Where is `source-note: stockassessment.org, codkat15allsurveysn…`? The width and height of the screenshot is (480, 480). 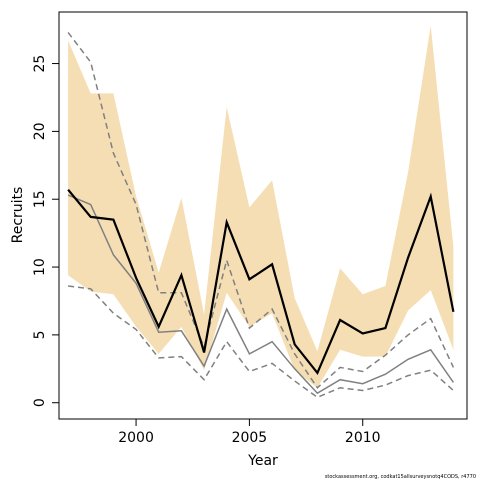 source-note: stockassessment.org, codkat15allsurveysn… is located at coordinates (400, 477).